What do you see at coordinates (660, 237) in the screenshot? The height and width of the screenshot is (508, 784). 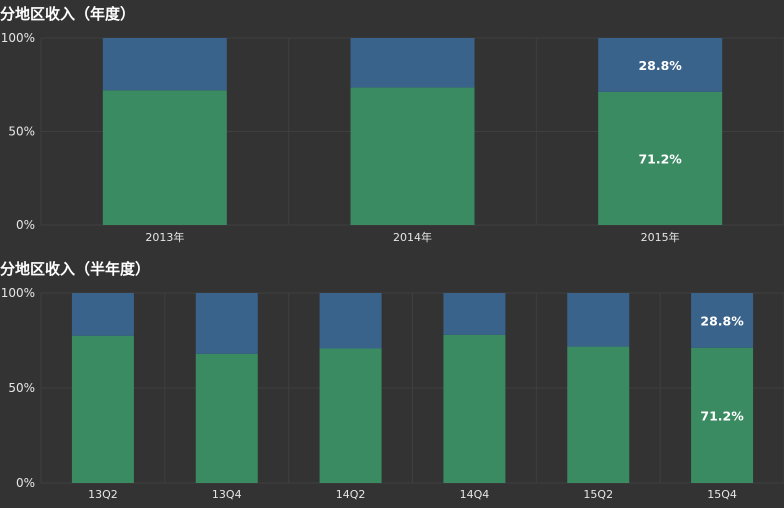 I see `x-tick-label: 2015年` at bounding box center [660, 237].